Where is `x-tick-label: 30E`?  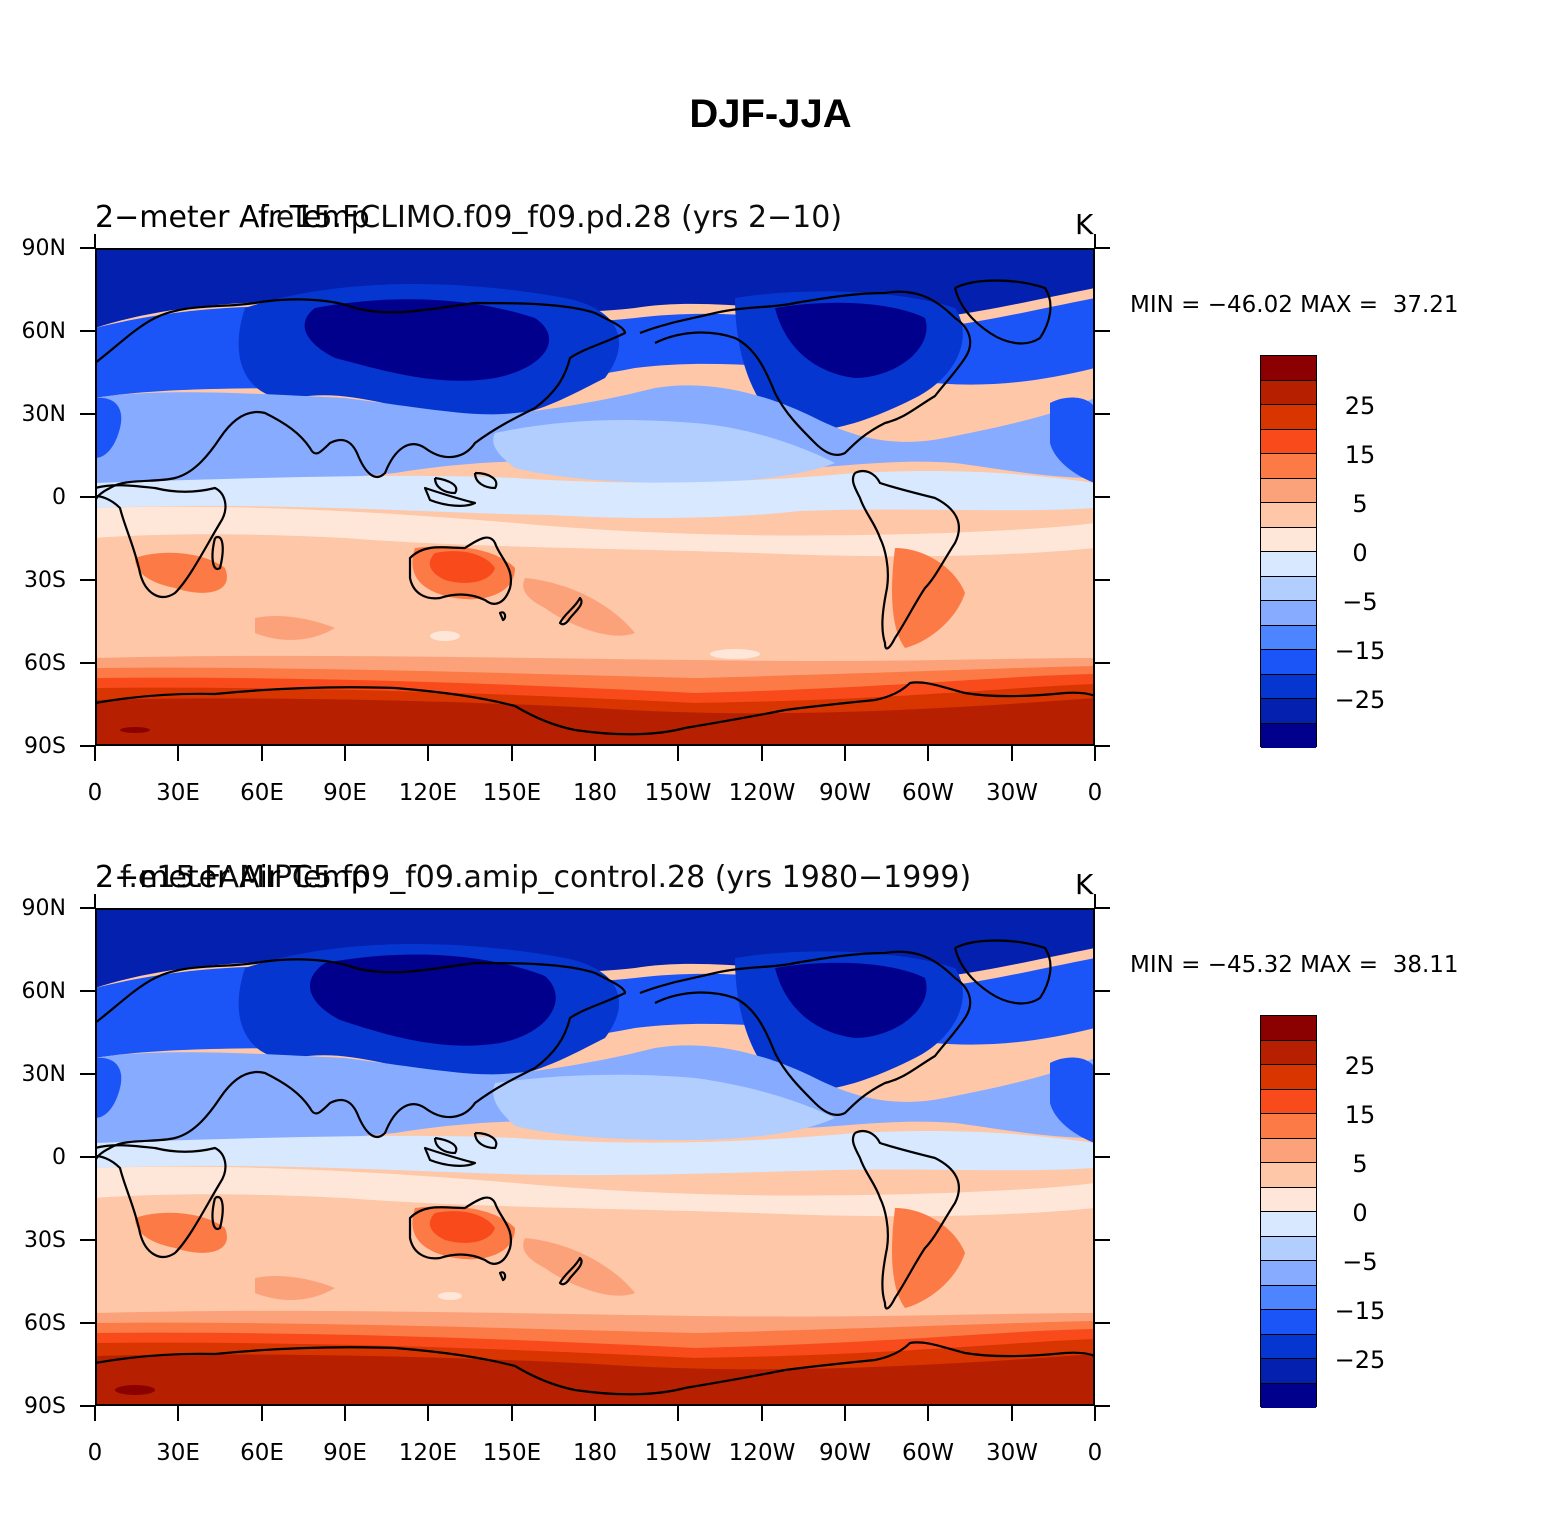 x-tick-label: 30E is located at coordinates (178, 793).